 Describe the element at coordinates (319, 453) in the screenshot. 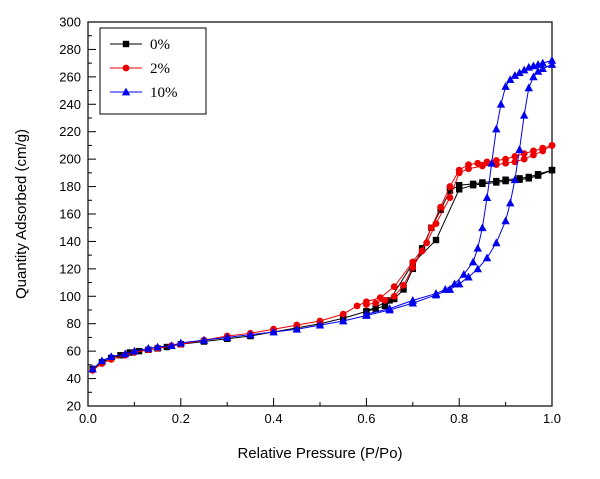

I see `x-axis-title: Relative Pressure (P/Po)` at that location.